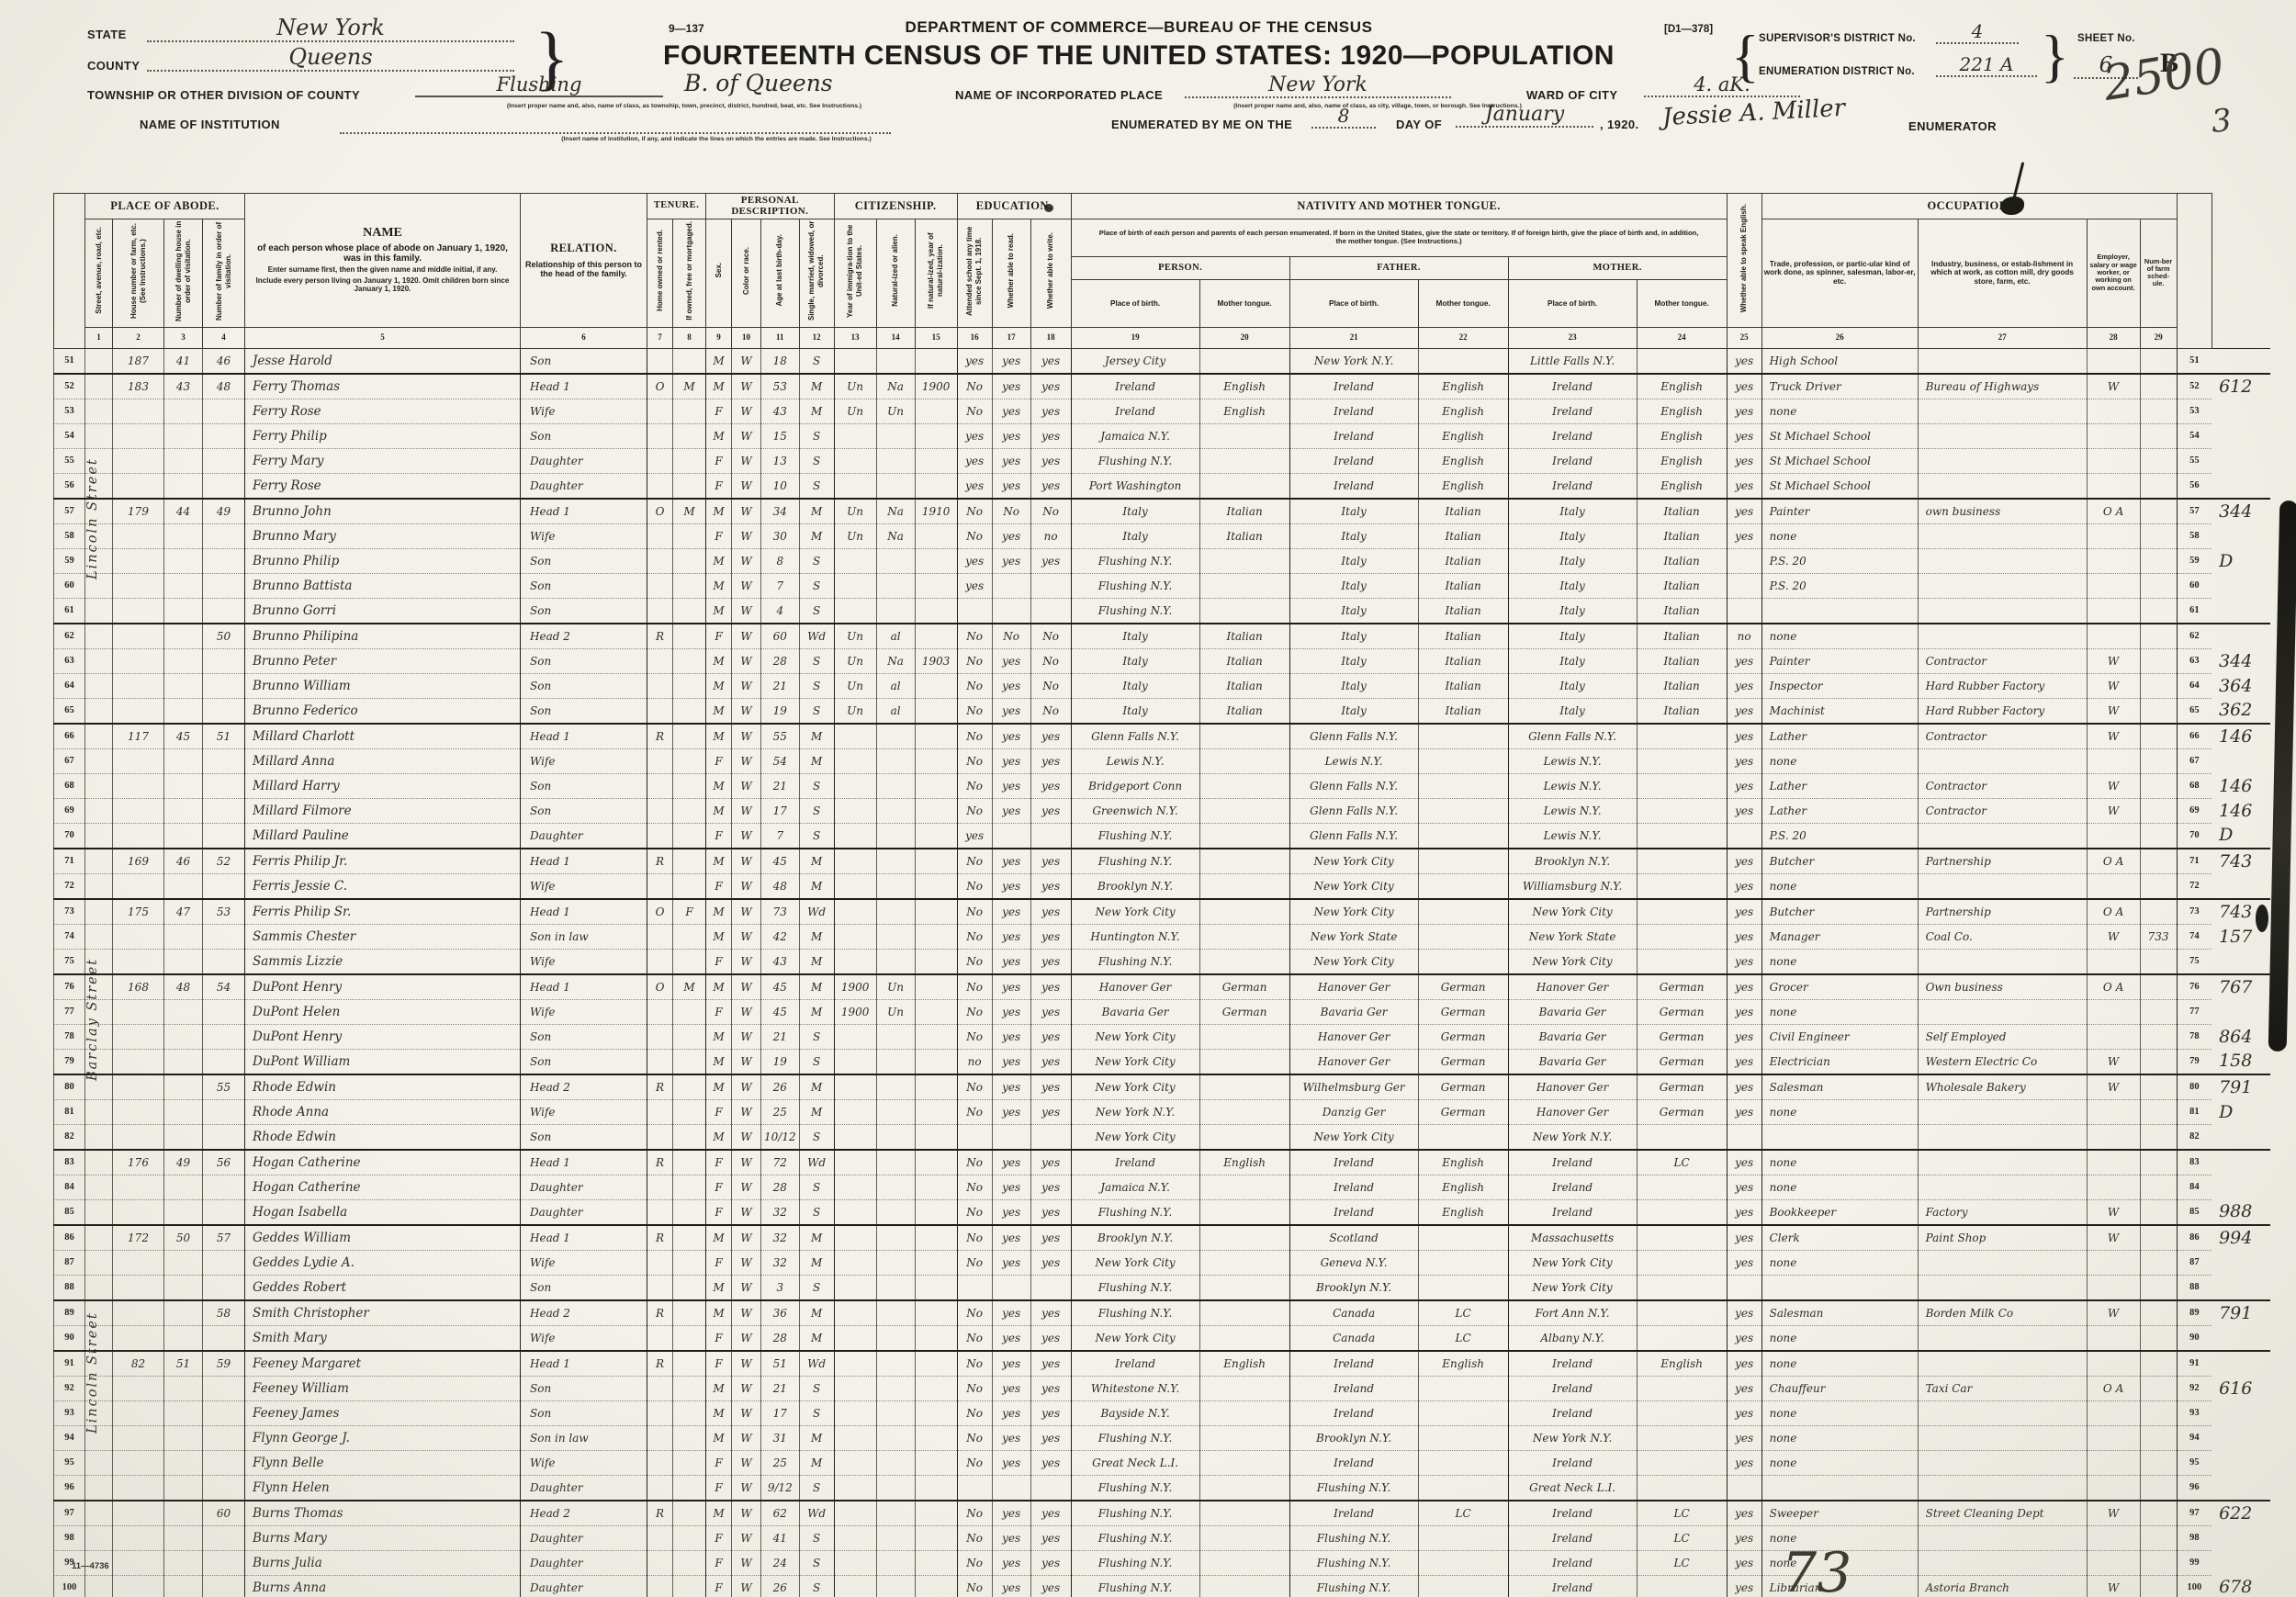 The height and width of the screenshot is (1597, 2296). I want to click on cell-emp: W, so click(2113, 1585).